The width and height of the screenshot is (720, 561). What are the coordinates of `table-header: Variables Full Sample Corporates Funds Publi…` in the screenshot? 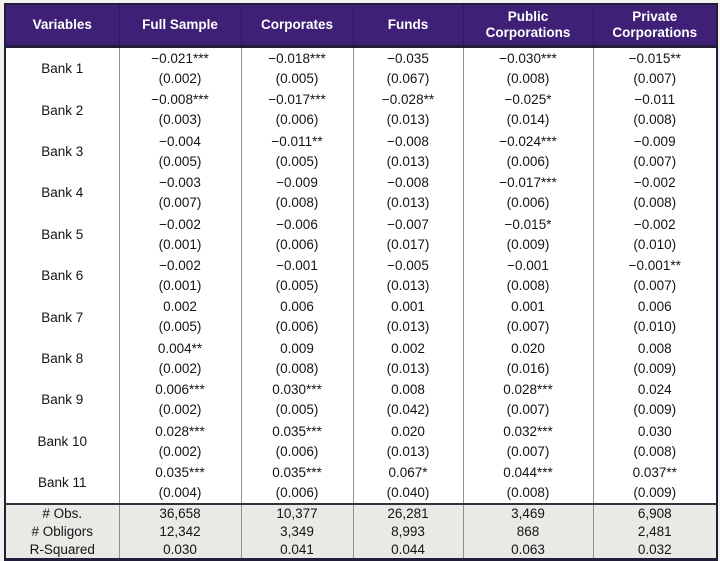 It's located at (361, 26).